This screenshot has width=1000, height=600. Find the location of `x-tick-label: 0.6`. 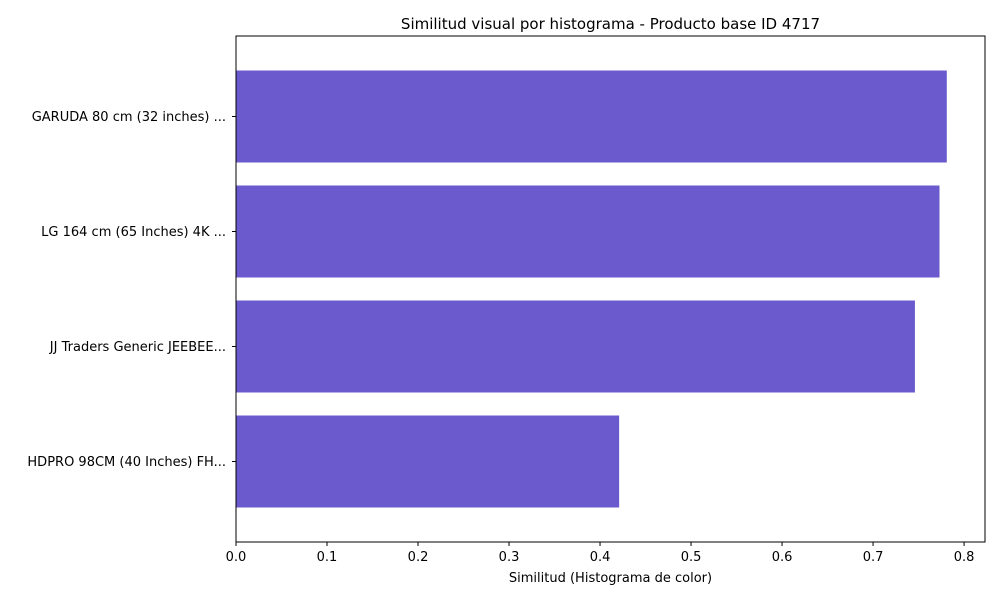

x-tick-label: 0.6 is located at coordinates (782, 557).